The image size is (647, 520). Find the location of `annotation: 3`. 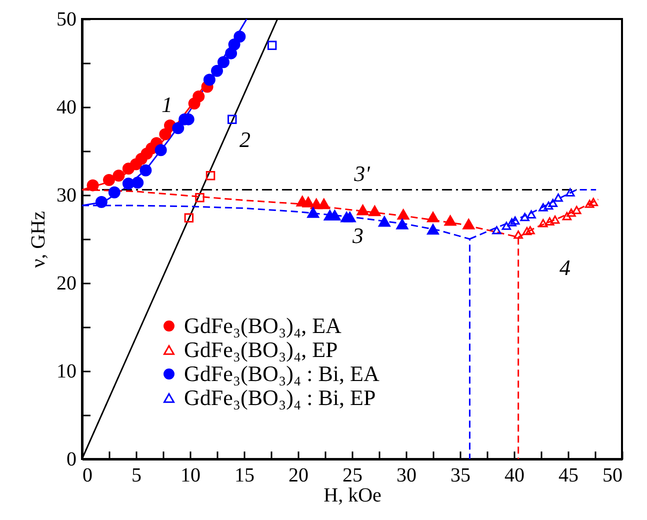

annotation: 3 is located at coordinates (358, 235).